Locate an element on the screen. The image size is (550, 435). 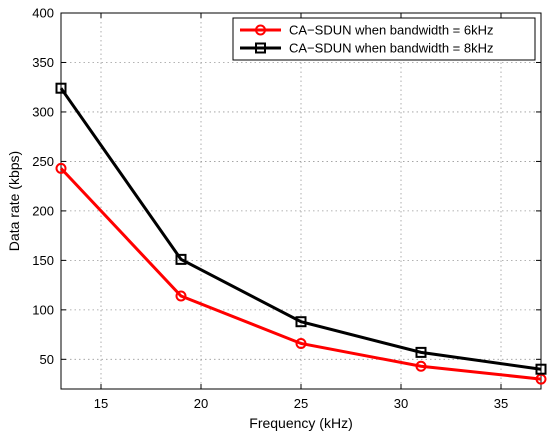
x-tick-label: 30 is located at coordinates (401, 403).